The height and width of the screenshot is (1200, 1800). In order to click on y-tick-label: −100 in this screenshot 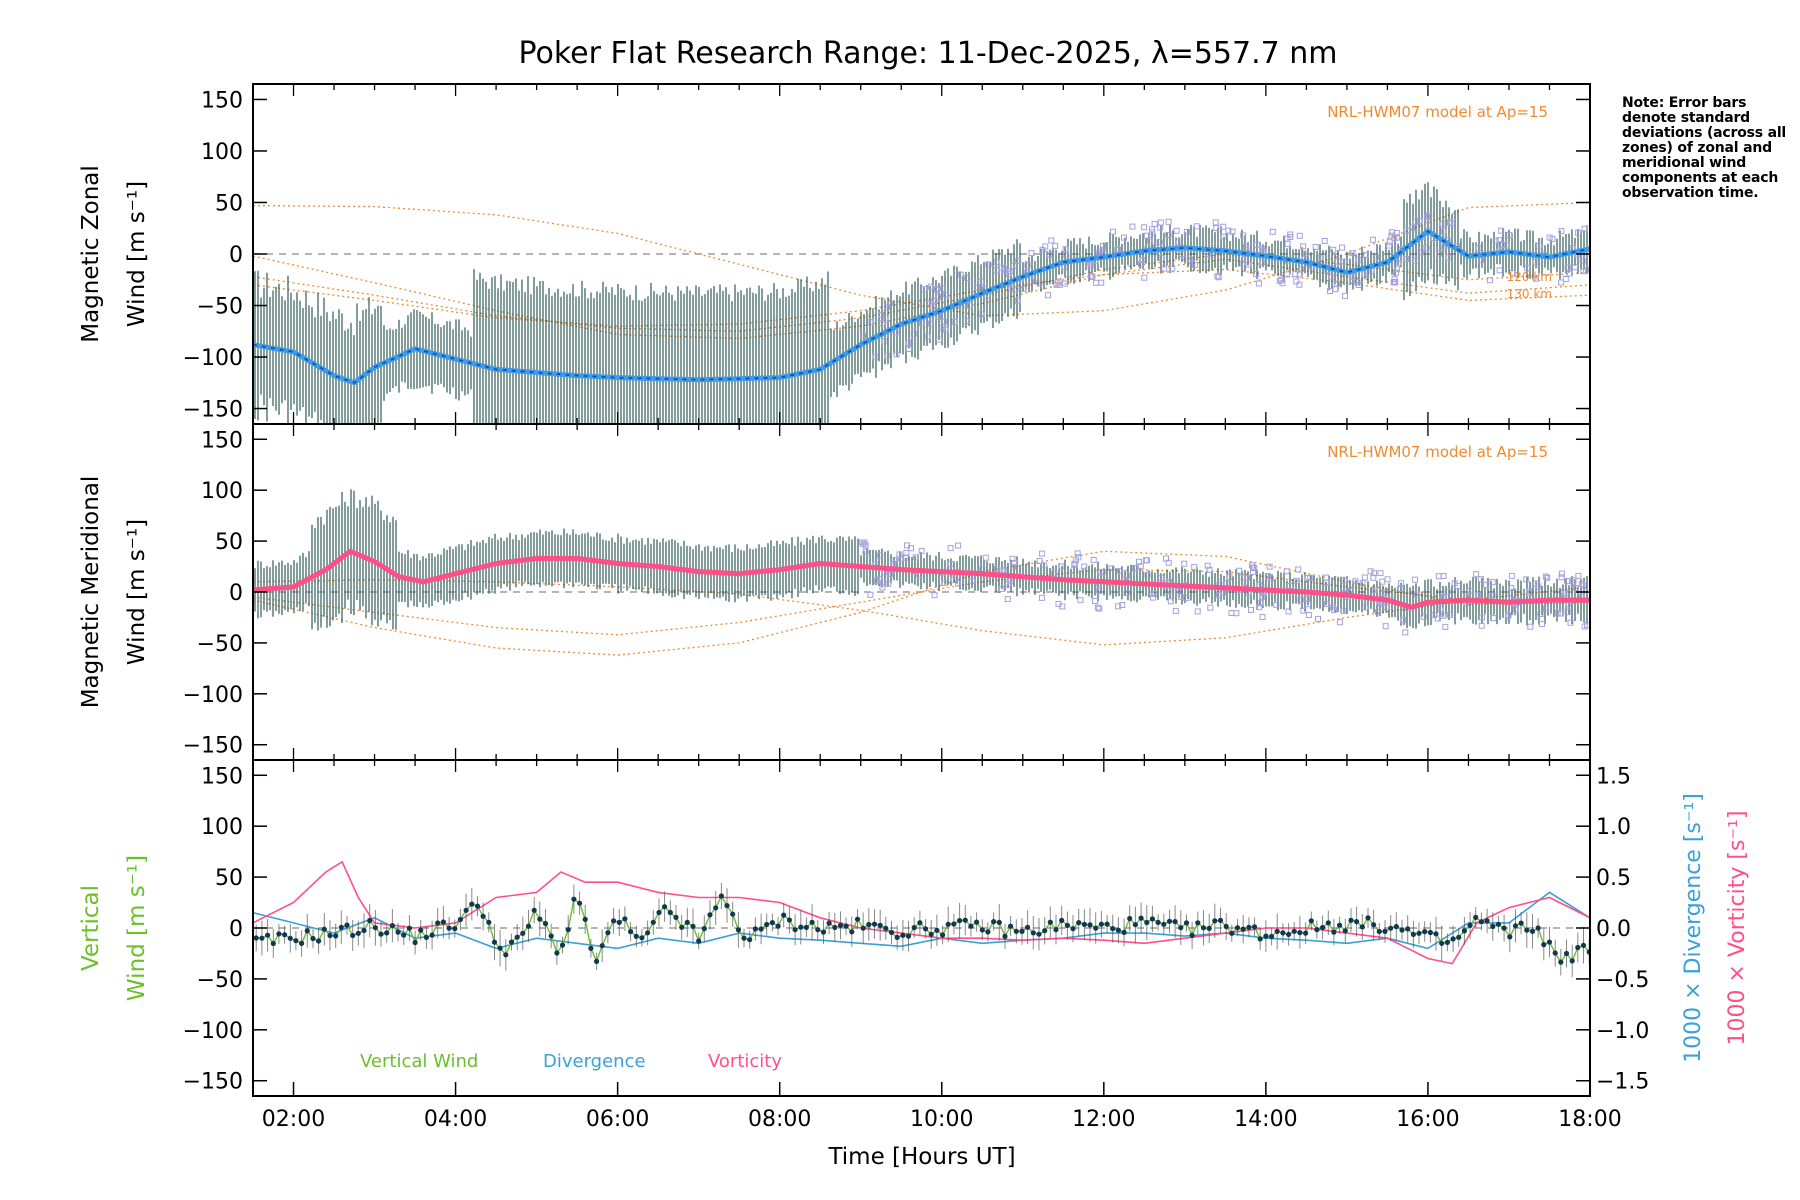, I will do `click(213, 695)`.